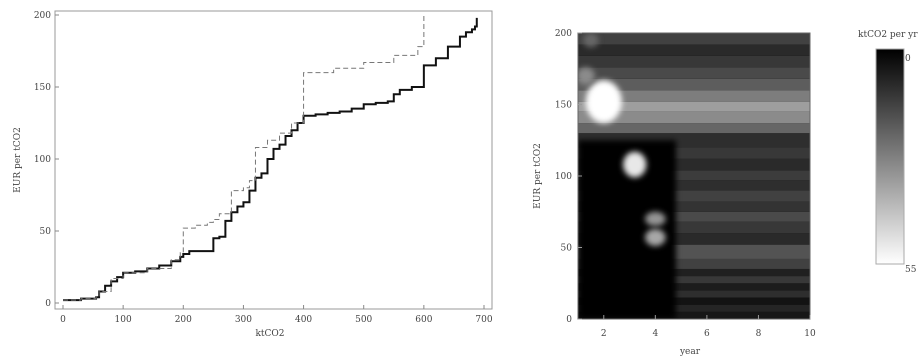 The height and width of the screenshot is (359, 920). Describe the element at coordinates (303, 320) in the screenshot. I see `x-tick-label: 400` at that location.